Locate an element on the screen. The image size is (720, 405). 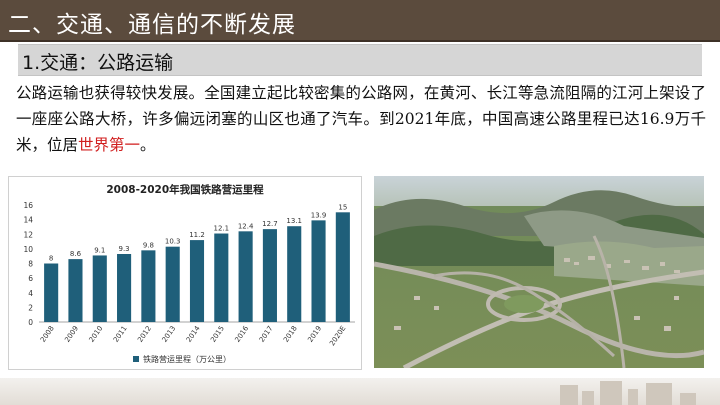
bar-value-label: 11.2 is located at coordinates (197, 235).